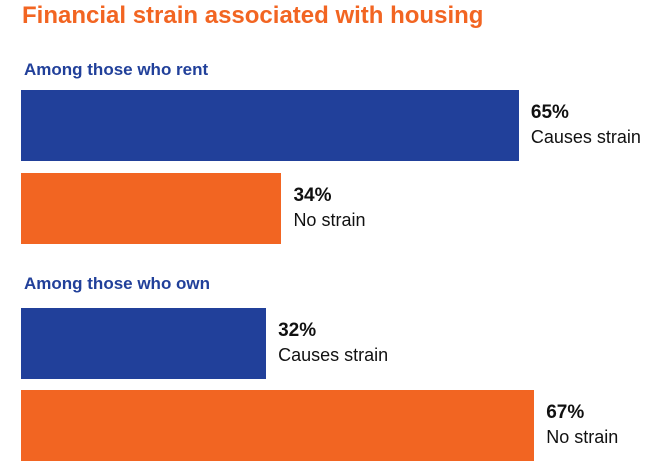 The height and width of the screenshot is (468, 660). What do you see at coordinates (253, 15) in the screenshot?
I see `chart-title: Financial strain associated with housing` at bounding box center [253, 15].